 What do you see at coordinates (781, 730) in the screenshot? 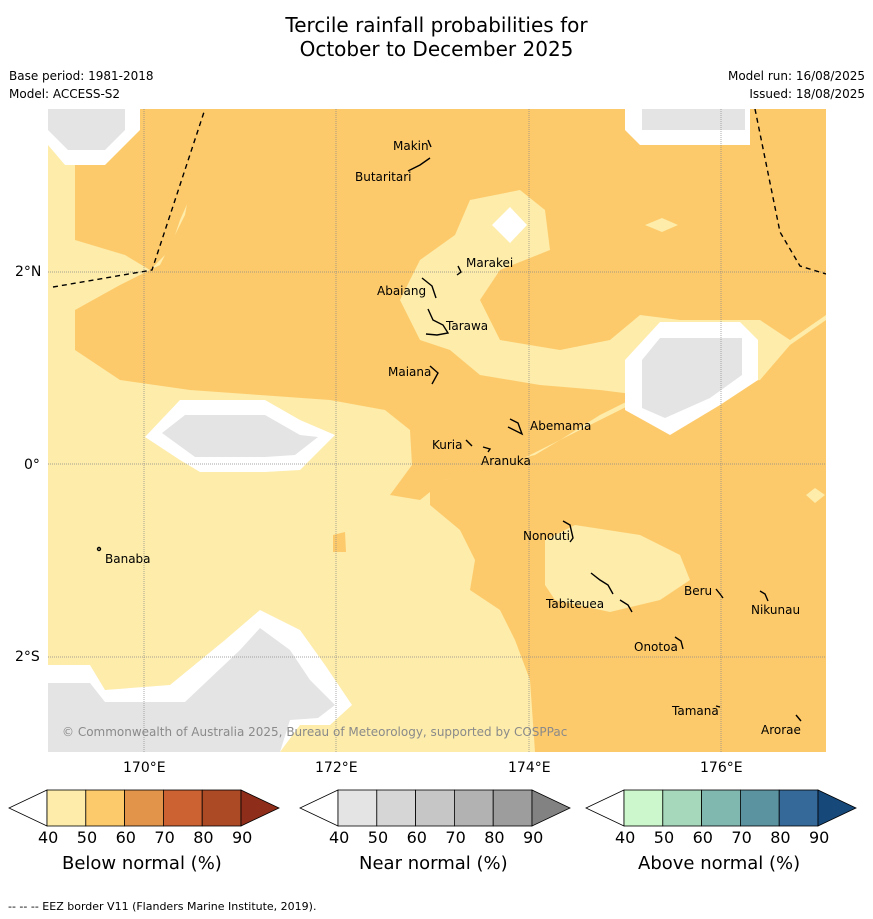
I see `island-label-arorae: Arorae` at bounding box center [781, 730].